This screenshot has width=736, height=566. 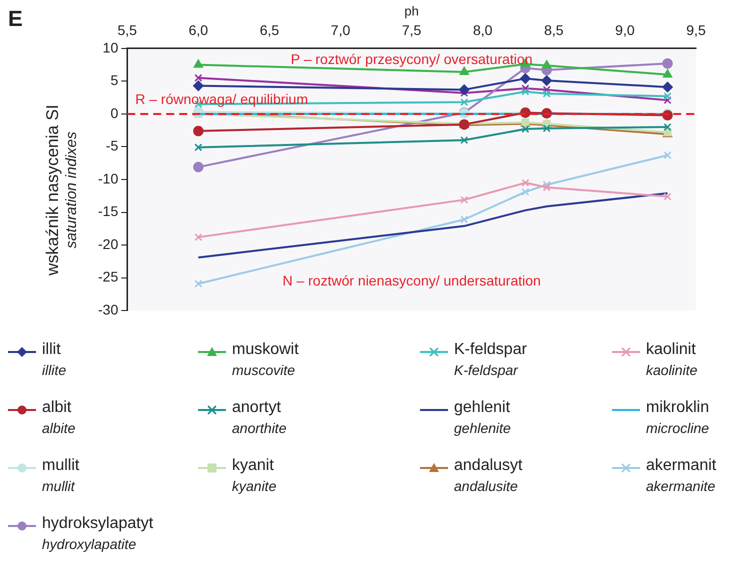 I want to click on legend-label: mikroklin microcline, so click(x=678, y=418).